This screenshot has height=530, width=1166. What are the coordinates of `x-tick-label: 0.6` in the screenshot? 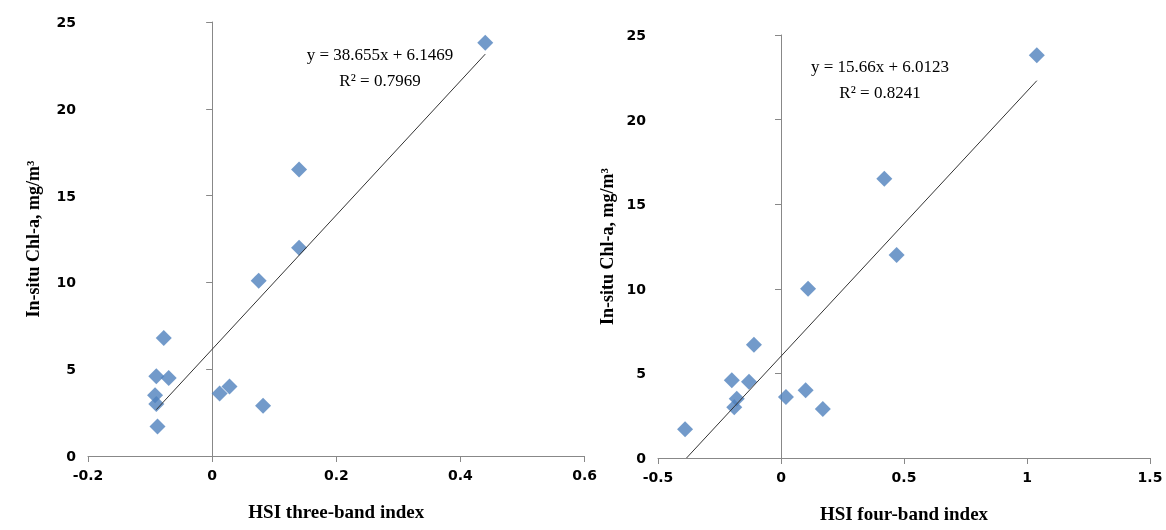 It's located at (585, 475).